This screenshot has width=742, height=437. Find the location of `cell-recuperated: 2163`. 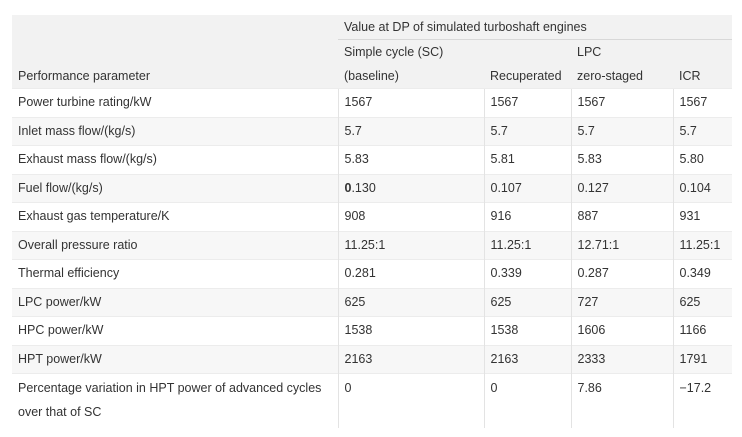

cell-recuperated: 2163 is located at coordinates (527, 359).